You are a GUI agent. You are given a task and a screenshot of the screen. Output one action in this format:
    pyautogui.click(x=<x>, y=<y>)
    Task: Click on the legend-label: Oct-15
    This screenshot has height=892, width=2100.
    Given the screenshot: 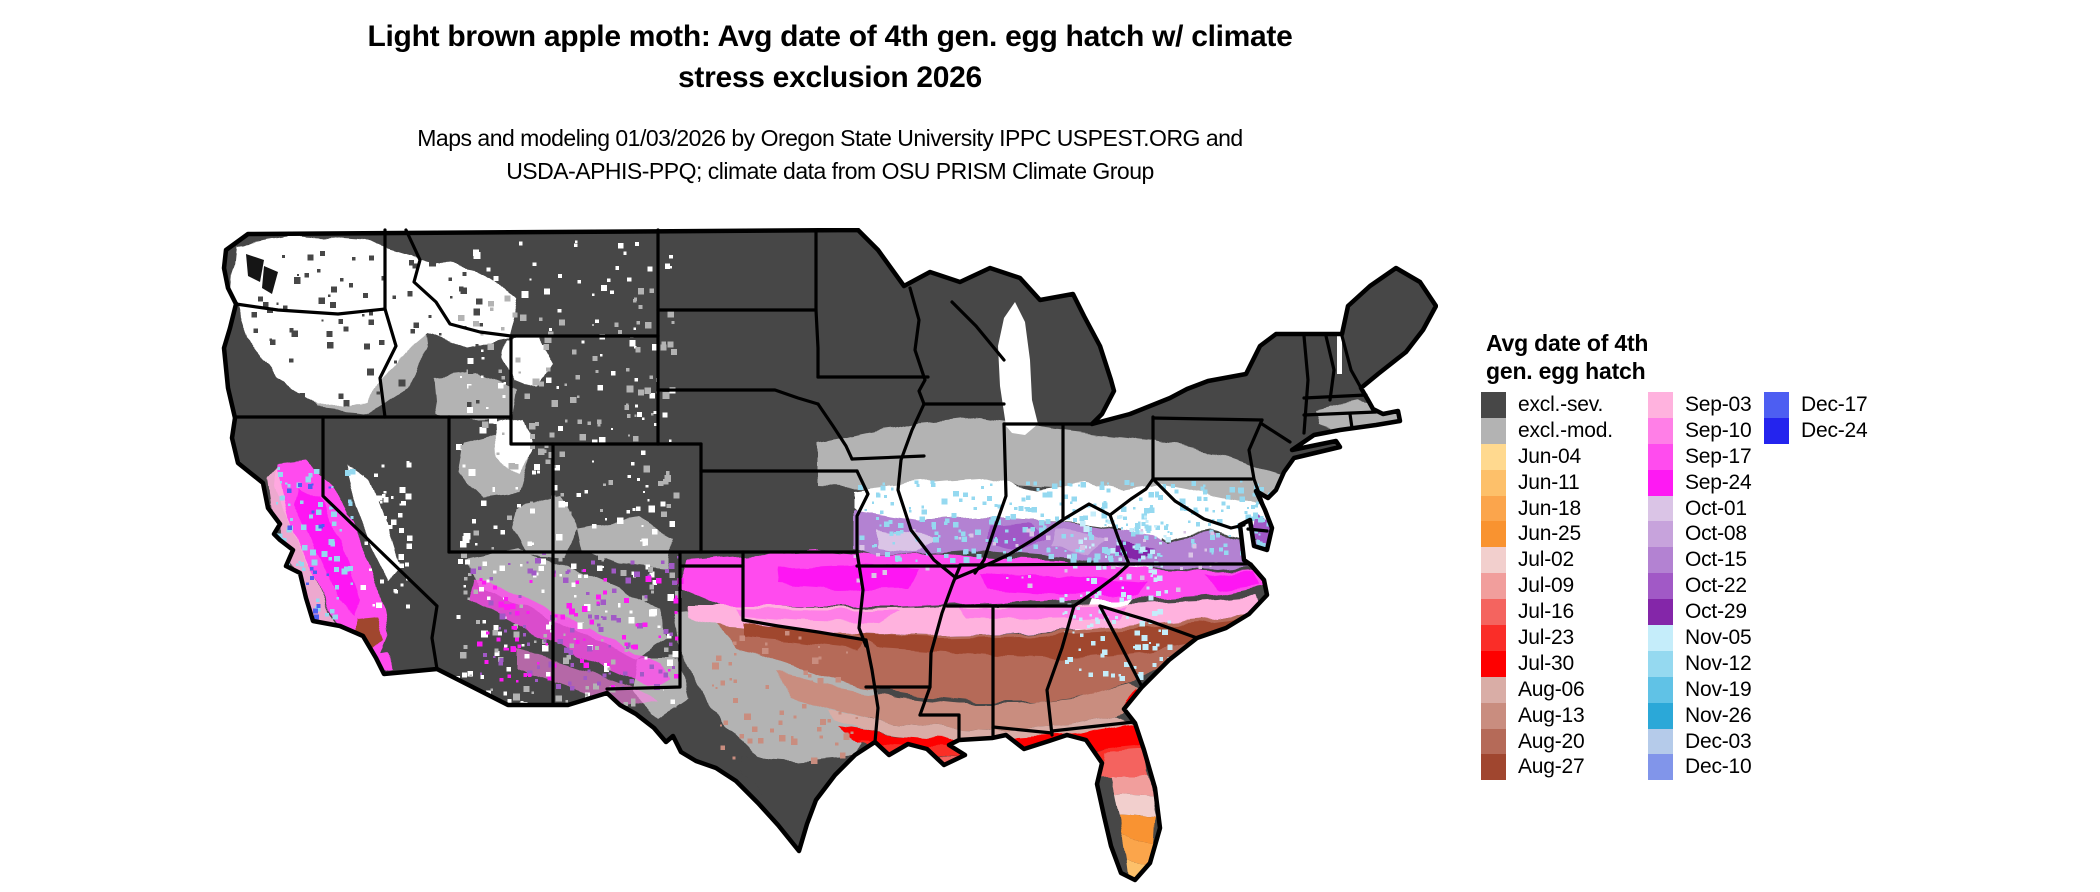 What is the action you would take?
    pyautogui.click(x=1716, y=560)
    